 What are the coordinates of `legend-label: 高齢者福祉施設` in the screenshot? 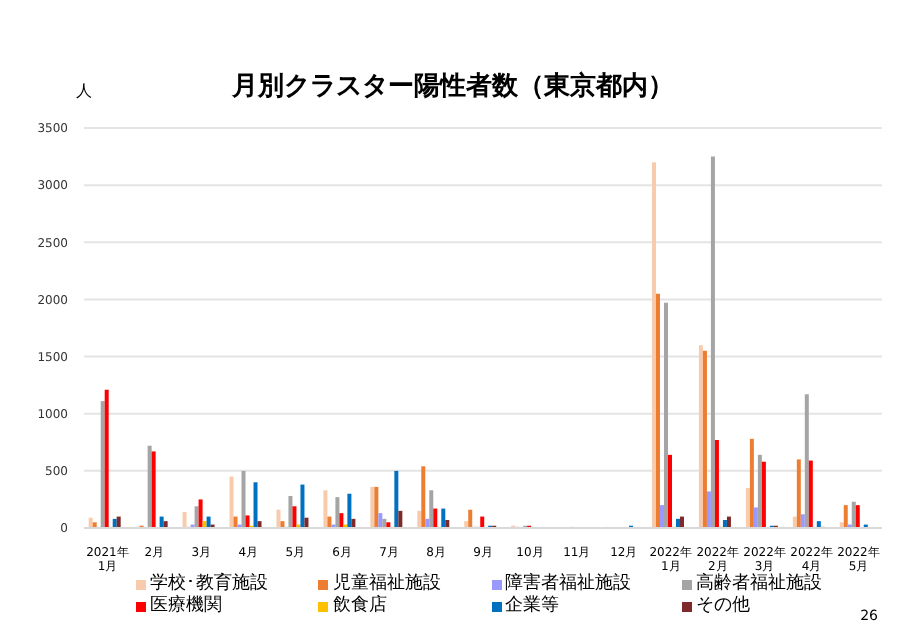 It's located at (758, 584).